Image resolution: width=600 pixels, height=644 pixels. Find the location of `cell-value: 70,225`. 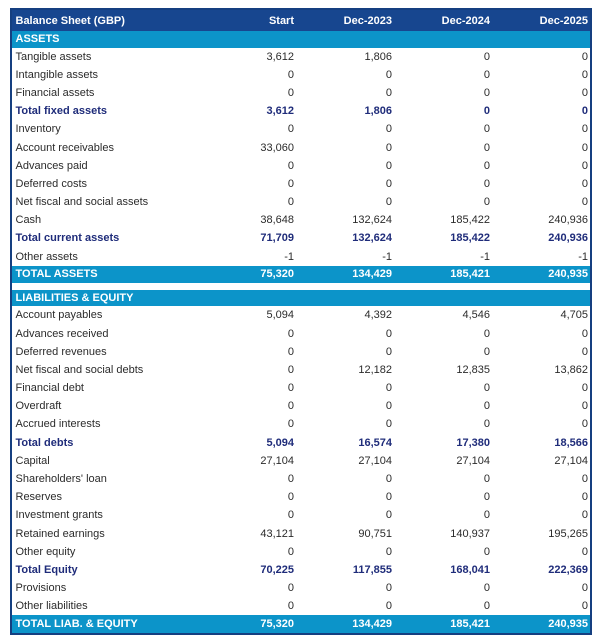

cell-value: 70,225 is located at coordinates (277, 569).